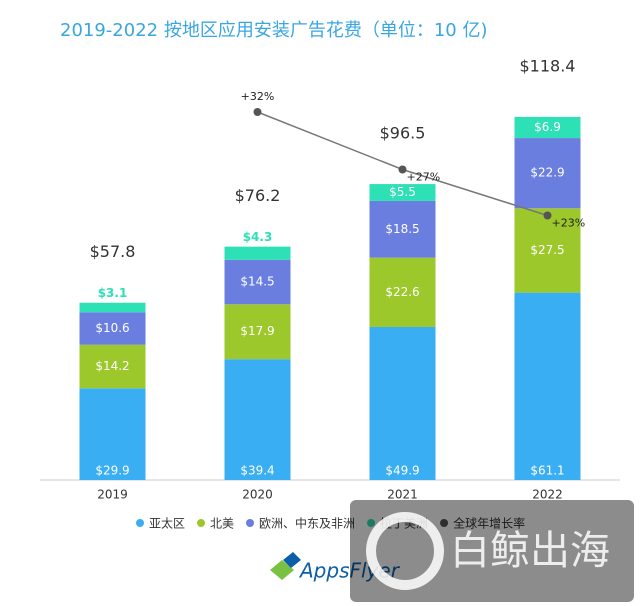  I want to click on value-label: $29.9, so click(112, 471).